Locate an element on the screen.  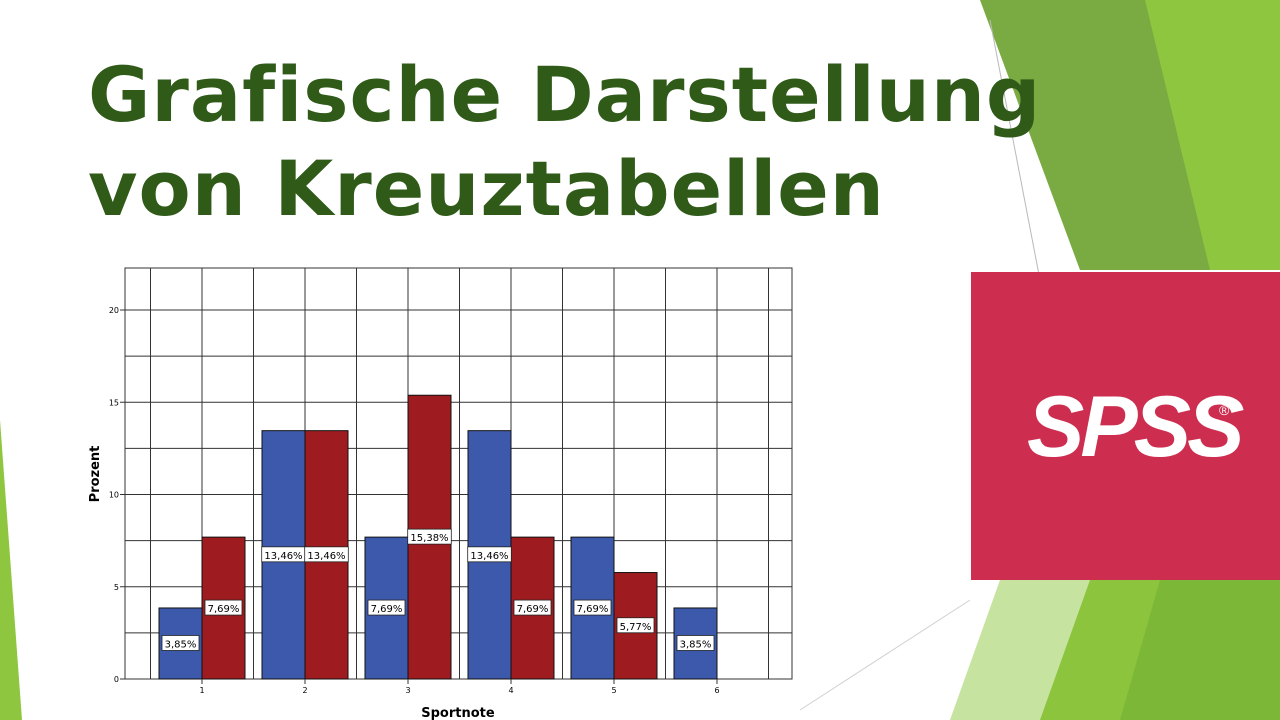
x-tick-label: 2 is located at coordinates (304, 690).